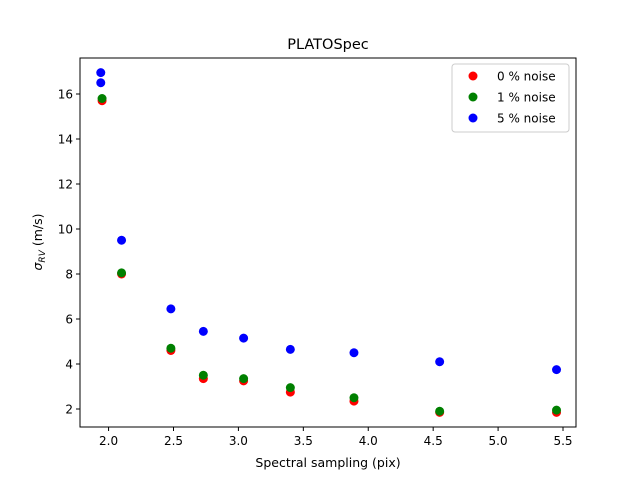 This screenshot has width=640, height=484. Describe the element at coordinates (498, 441) in the screenshot. I see `x-tick-label: 5.0` at that location.